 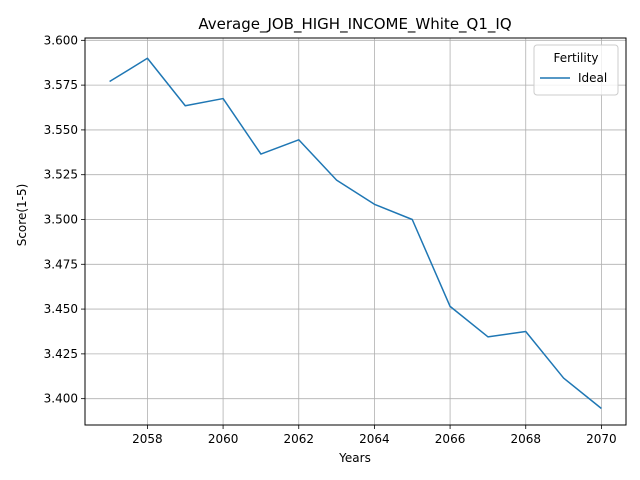 I want to click on x-axis-label: Years, so click(x=354, y=458).